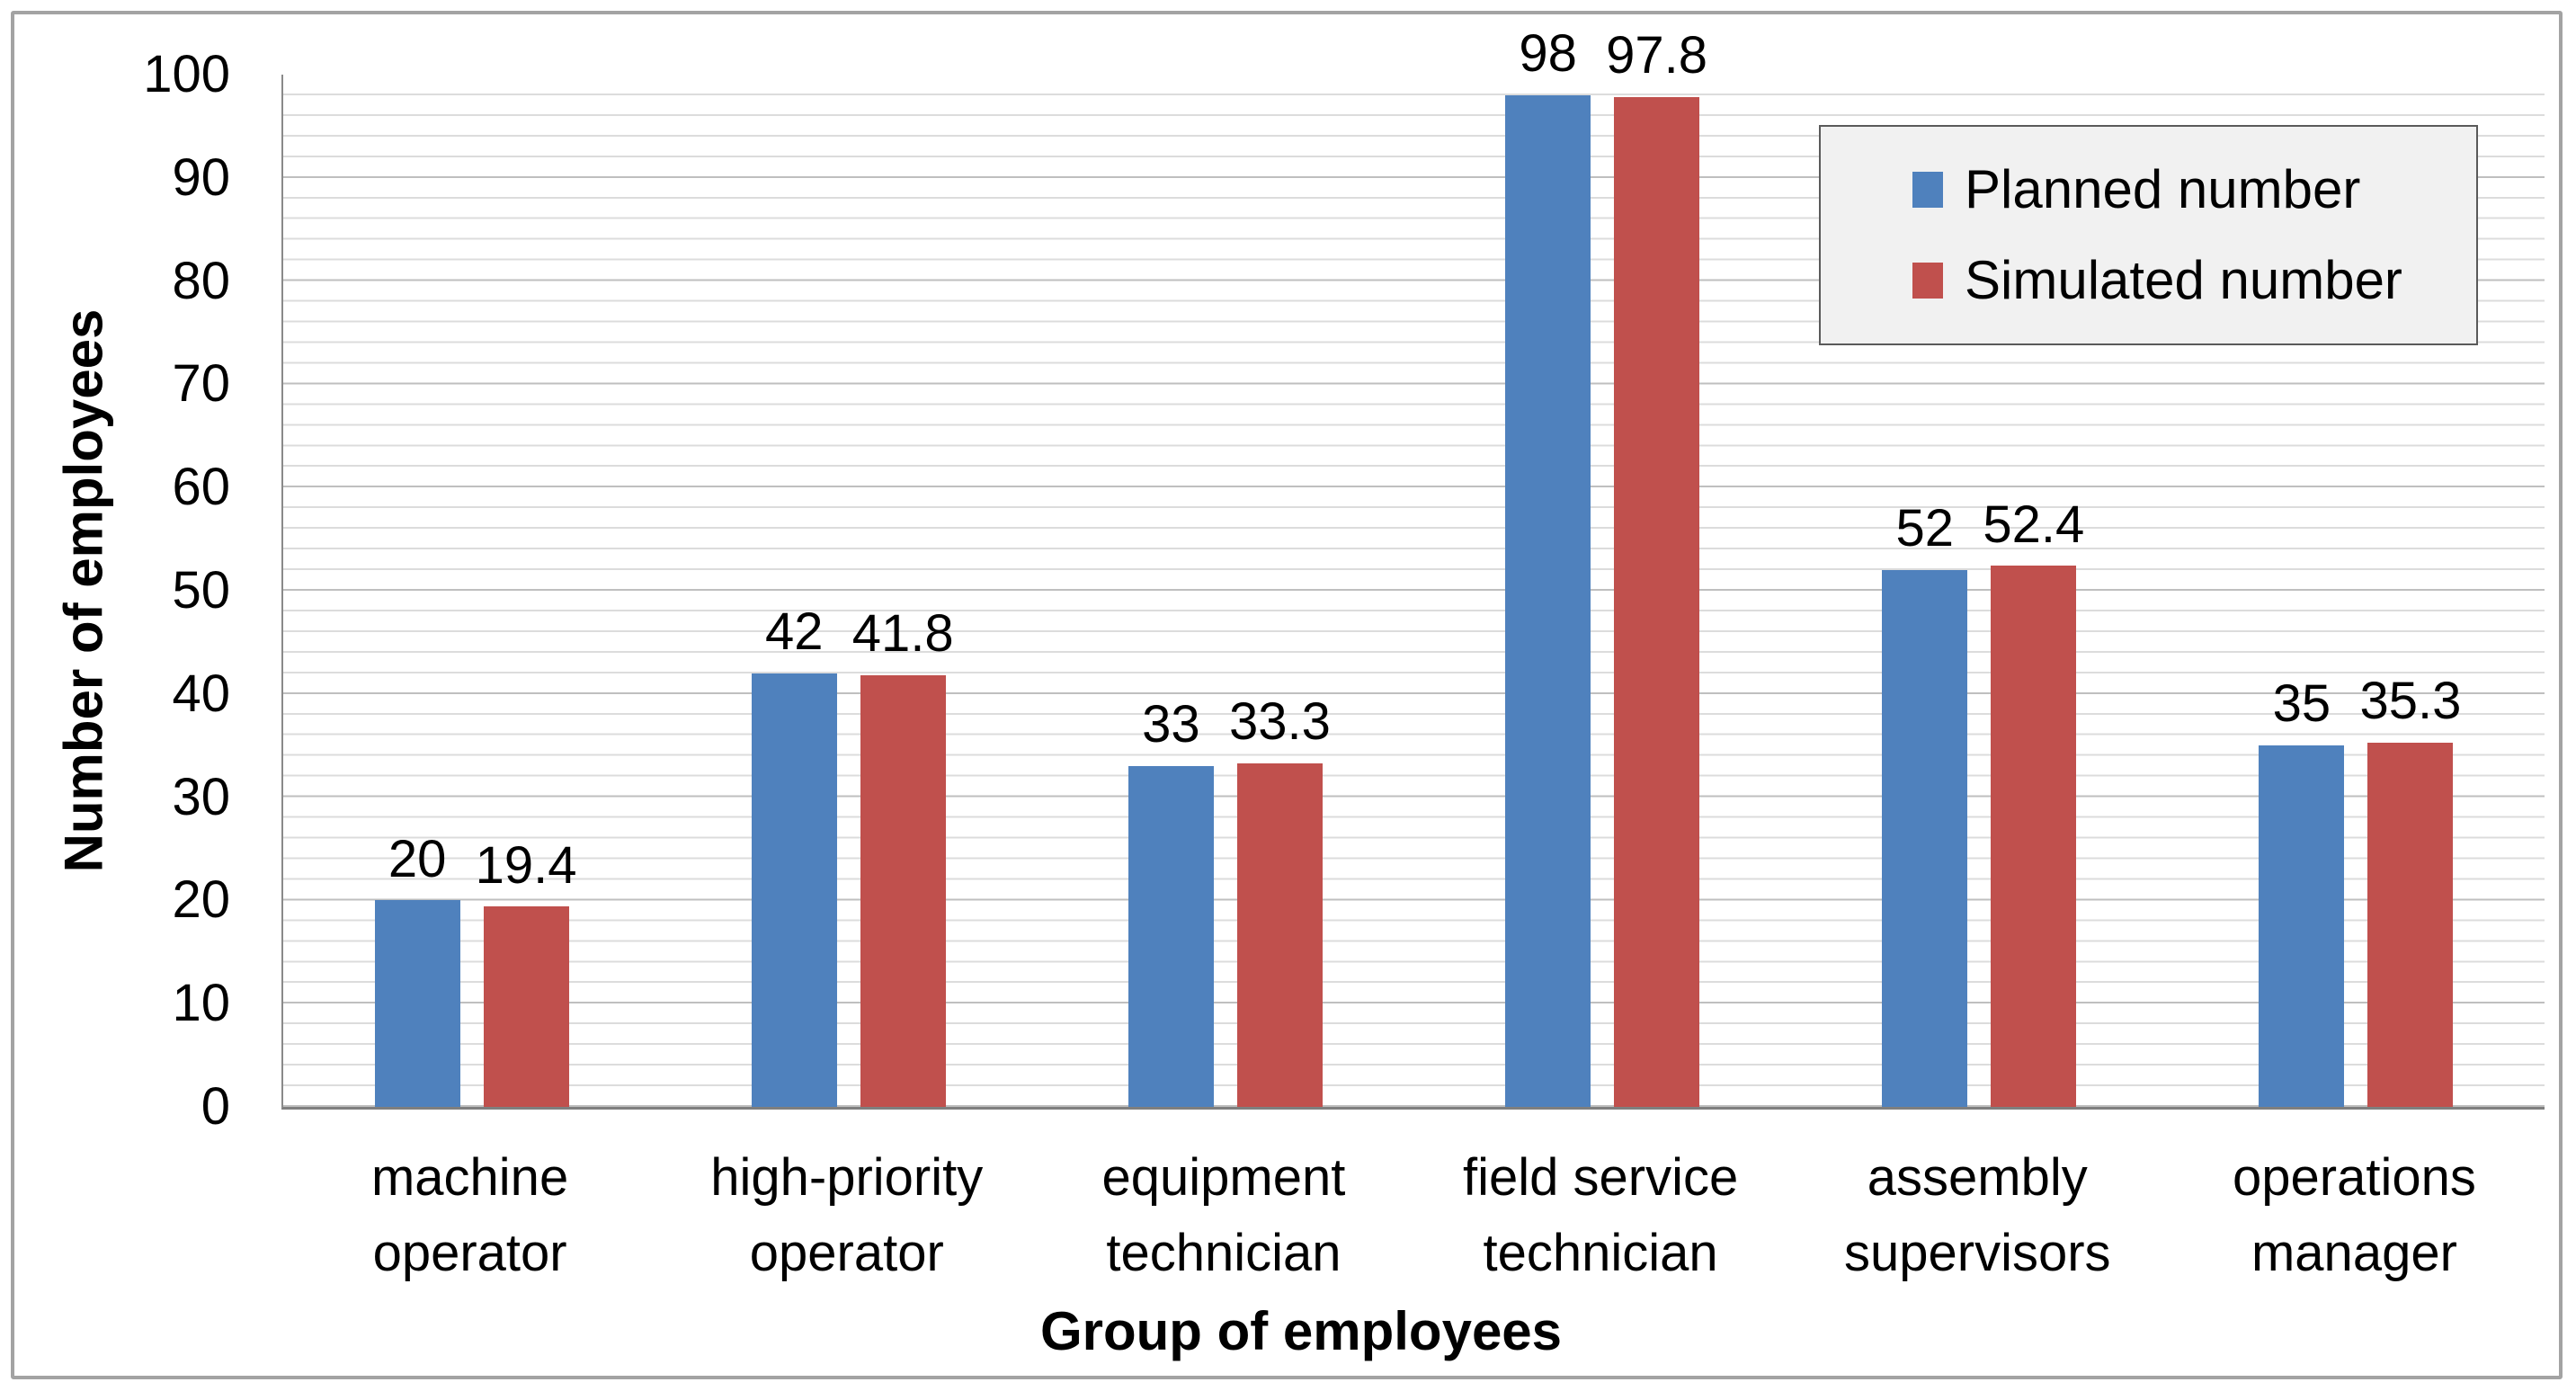 Image resolution: width=2576 pixels, height=1400 pixels. What do you see at coordinates (1978, 1215) in the screenshot?
I see `x-label-assembly-supervisors: assembly supervisors` at bounding box center [1978, 1215].